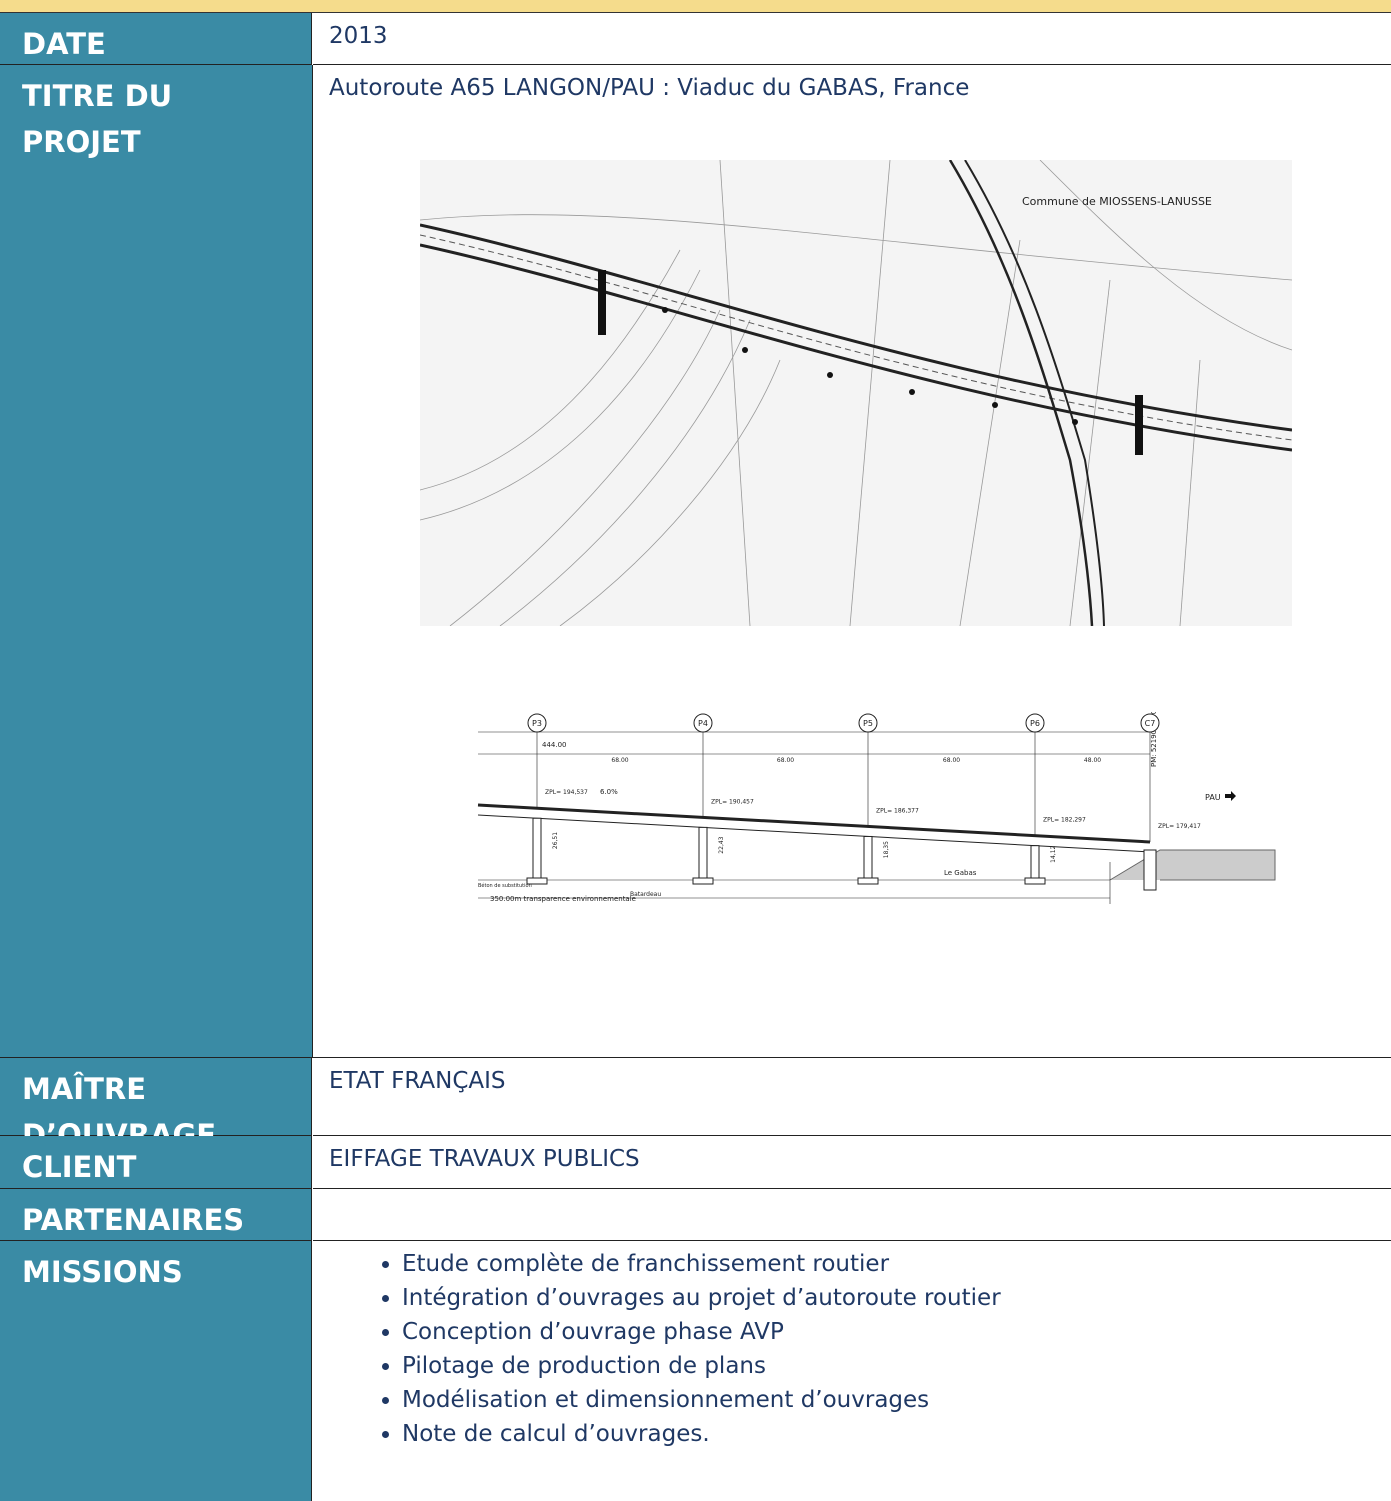 The width and height of the screenshot is (1391, 1501). What do you see at coordinates (886, 849) in the screenshot?
I see `height-label: 18,35` at bounding box center [886, 849].